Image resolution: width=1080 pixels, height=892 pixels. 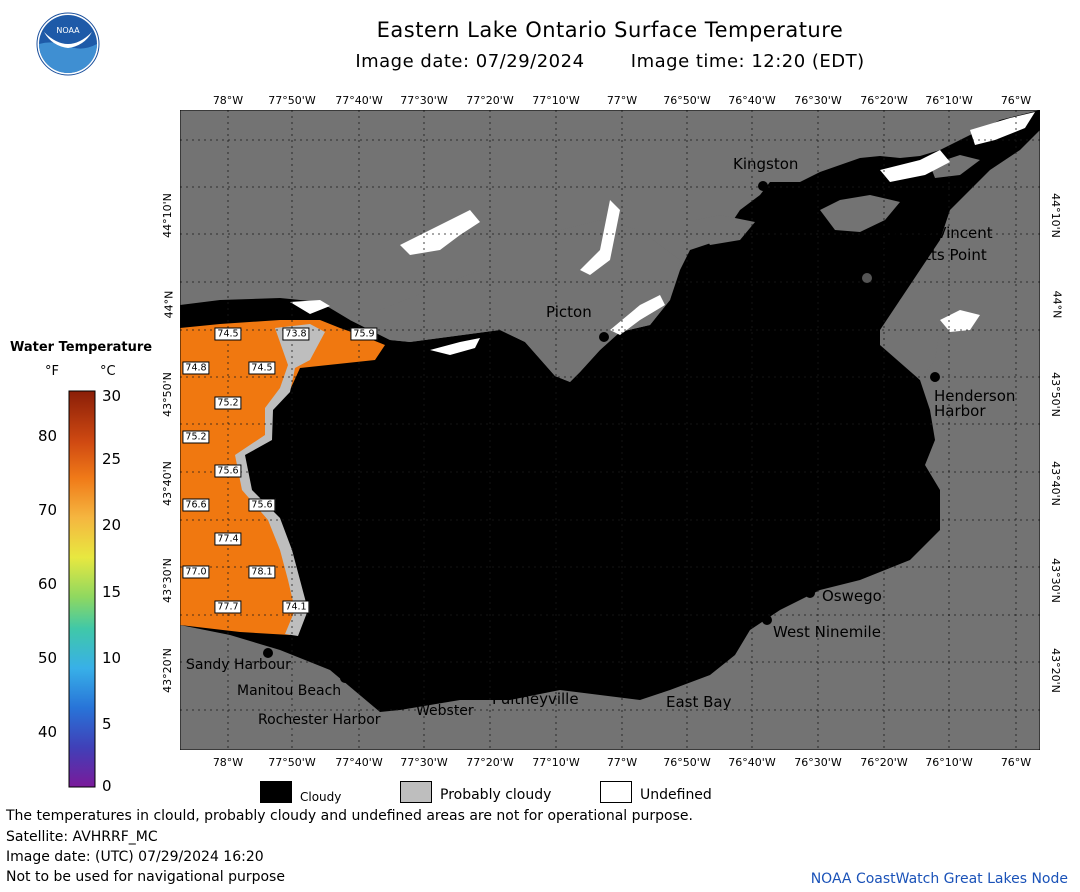 What do you see at coordinates (767, 620) in the screenshot?
I see `west-ninemile-marker` at bounding box center [767, 620].